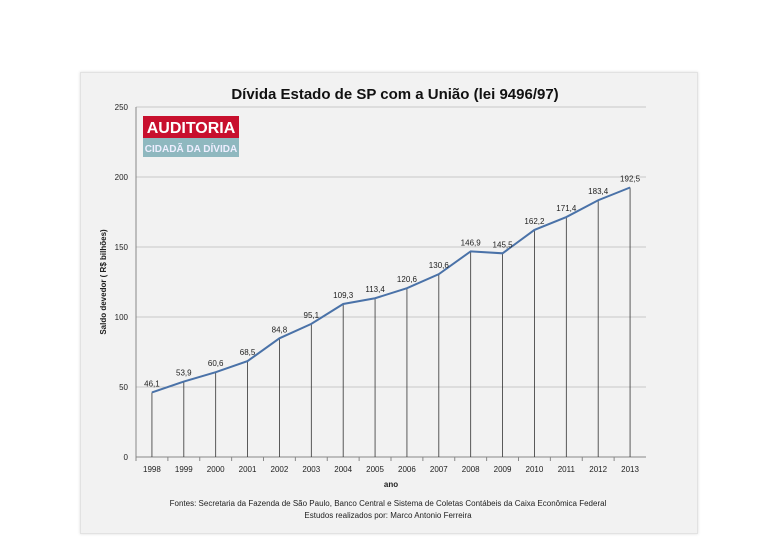 The width and height of the screenshot is (770, 556). I want to click on y-tick-label: 0, so click(126, 457).